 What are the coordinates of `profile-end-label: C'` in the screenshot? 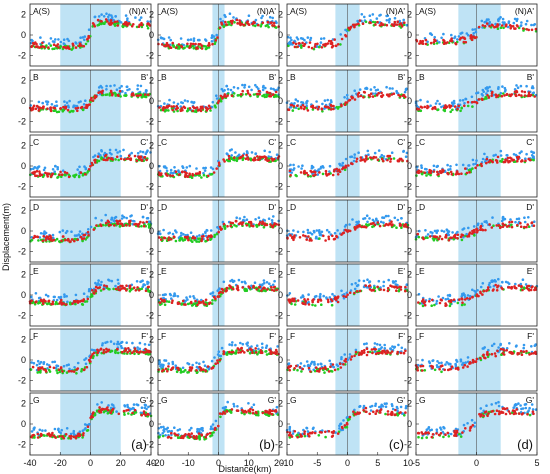 It's located at (272, 142).